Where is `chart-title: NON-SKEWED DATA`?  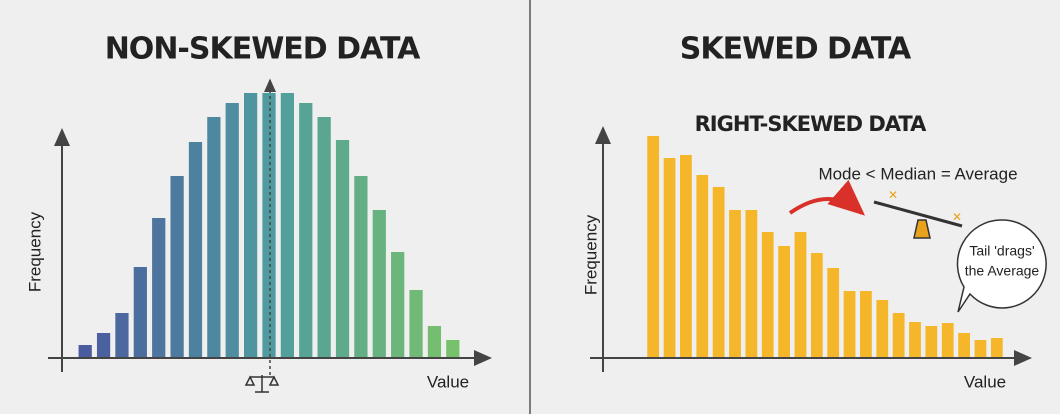
chart-title: NON-SKEWED DATA is located at coordinates (263, 49).